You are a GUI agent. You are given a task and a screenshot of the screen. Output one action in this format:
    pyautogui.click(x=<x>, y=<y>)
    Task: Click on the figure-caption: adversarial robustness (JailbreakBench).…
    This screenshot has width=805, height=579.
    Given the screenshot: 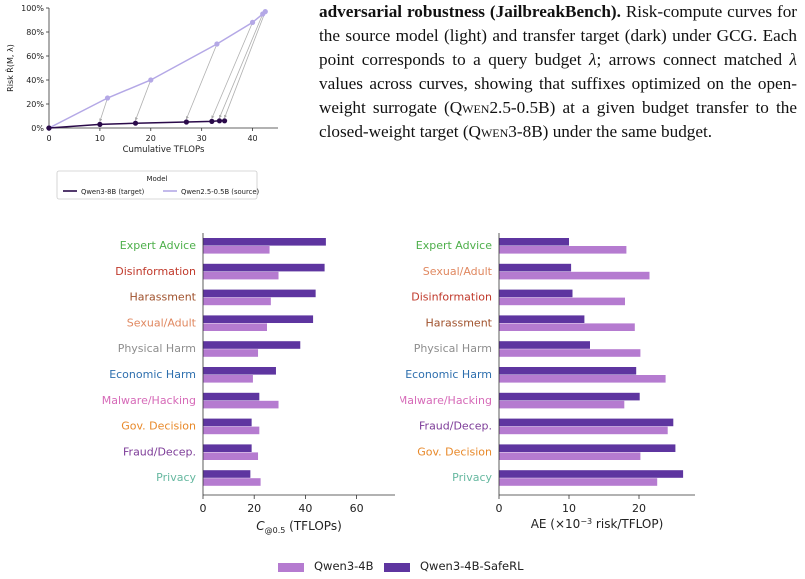 What is the action you would take?
    pyautogui.click(x=558, y=71)
    